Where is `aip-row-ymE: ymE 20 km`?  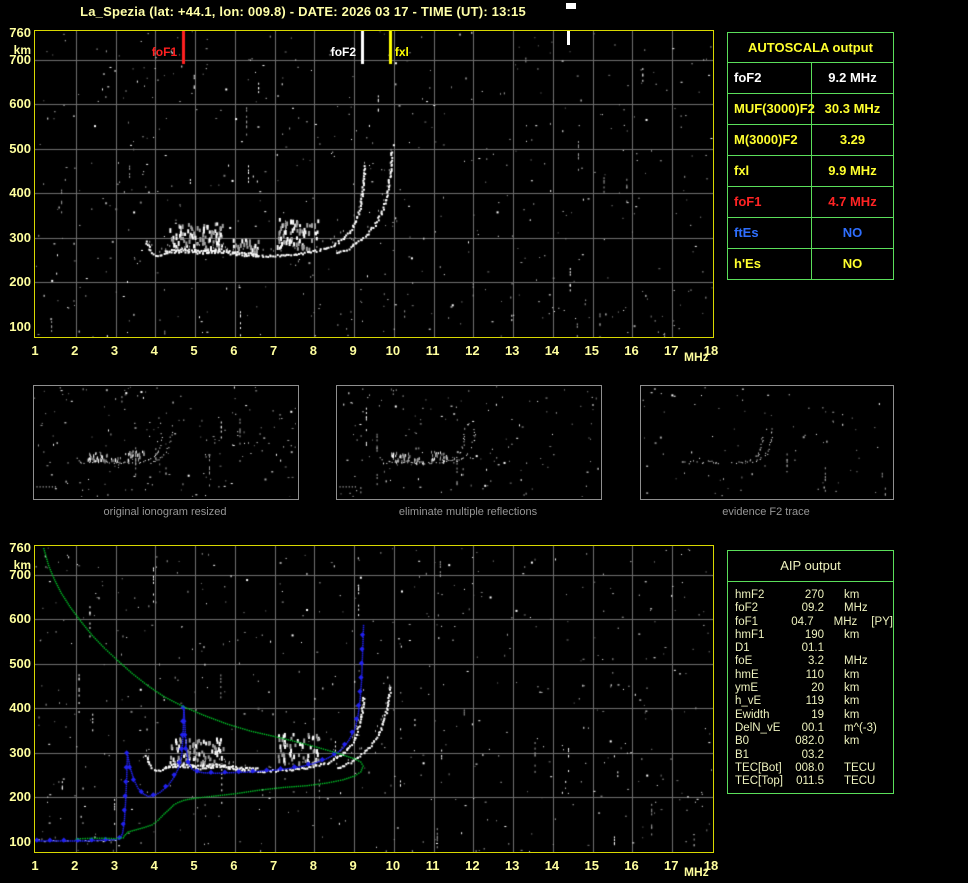
aip-row-ymE: ymE 20 km is located at coordinates (810, 688).